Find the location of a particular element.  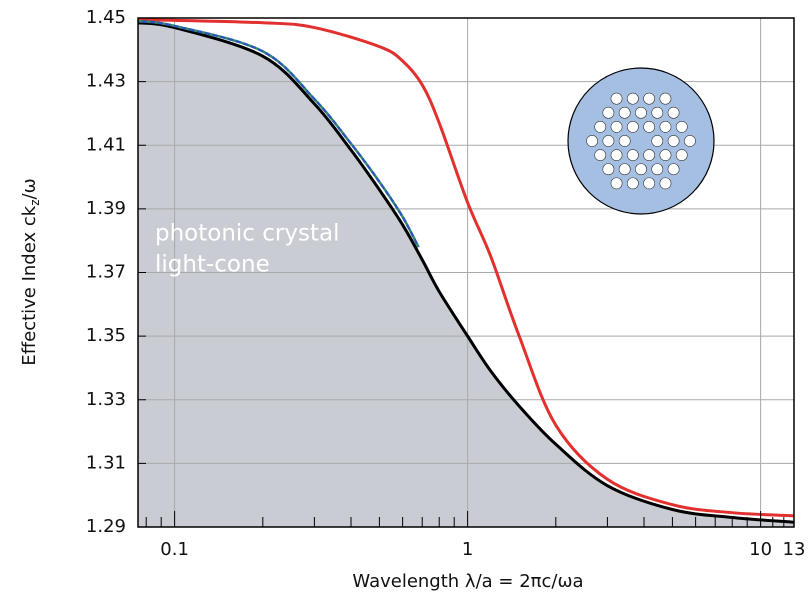

fiber-cross-section is located at coordinates (641, 141).